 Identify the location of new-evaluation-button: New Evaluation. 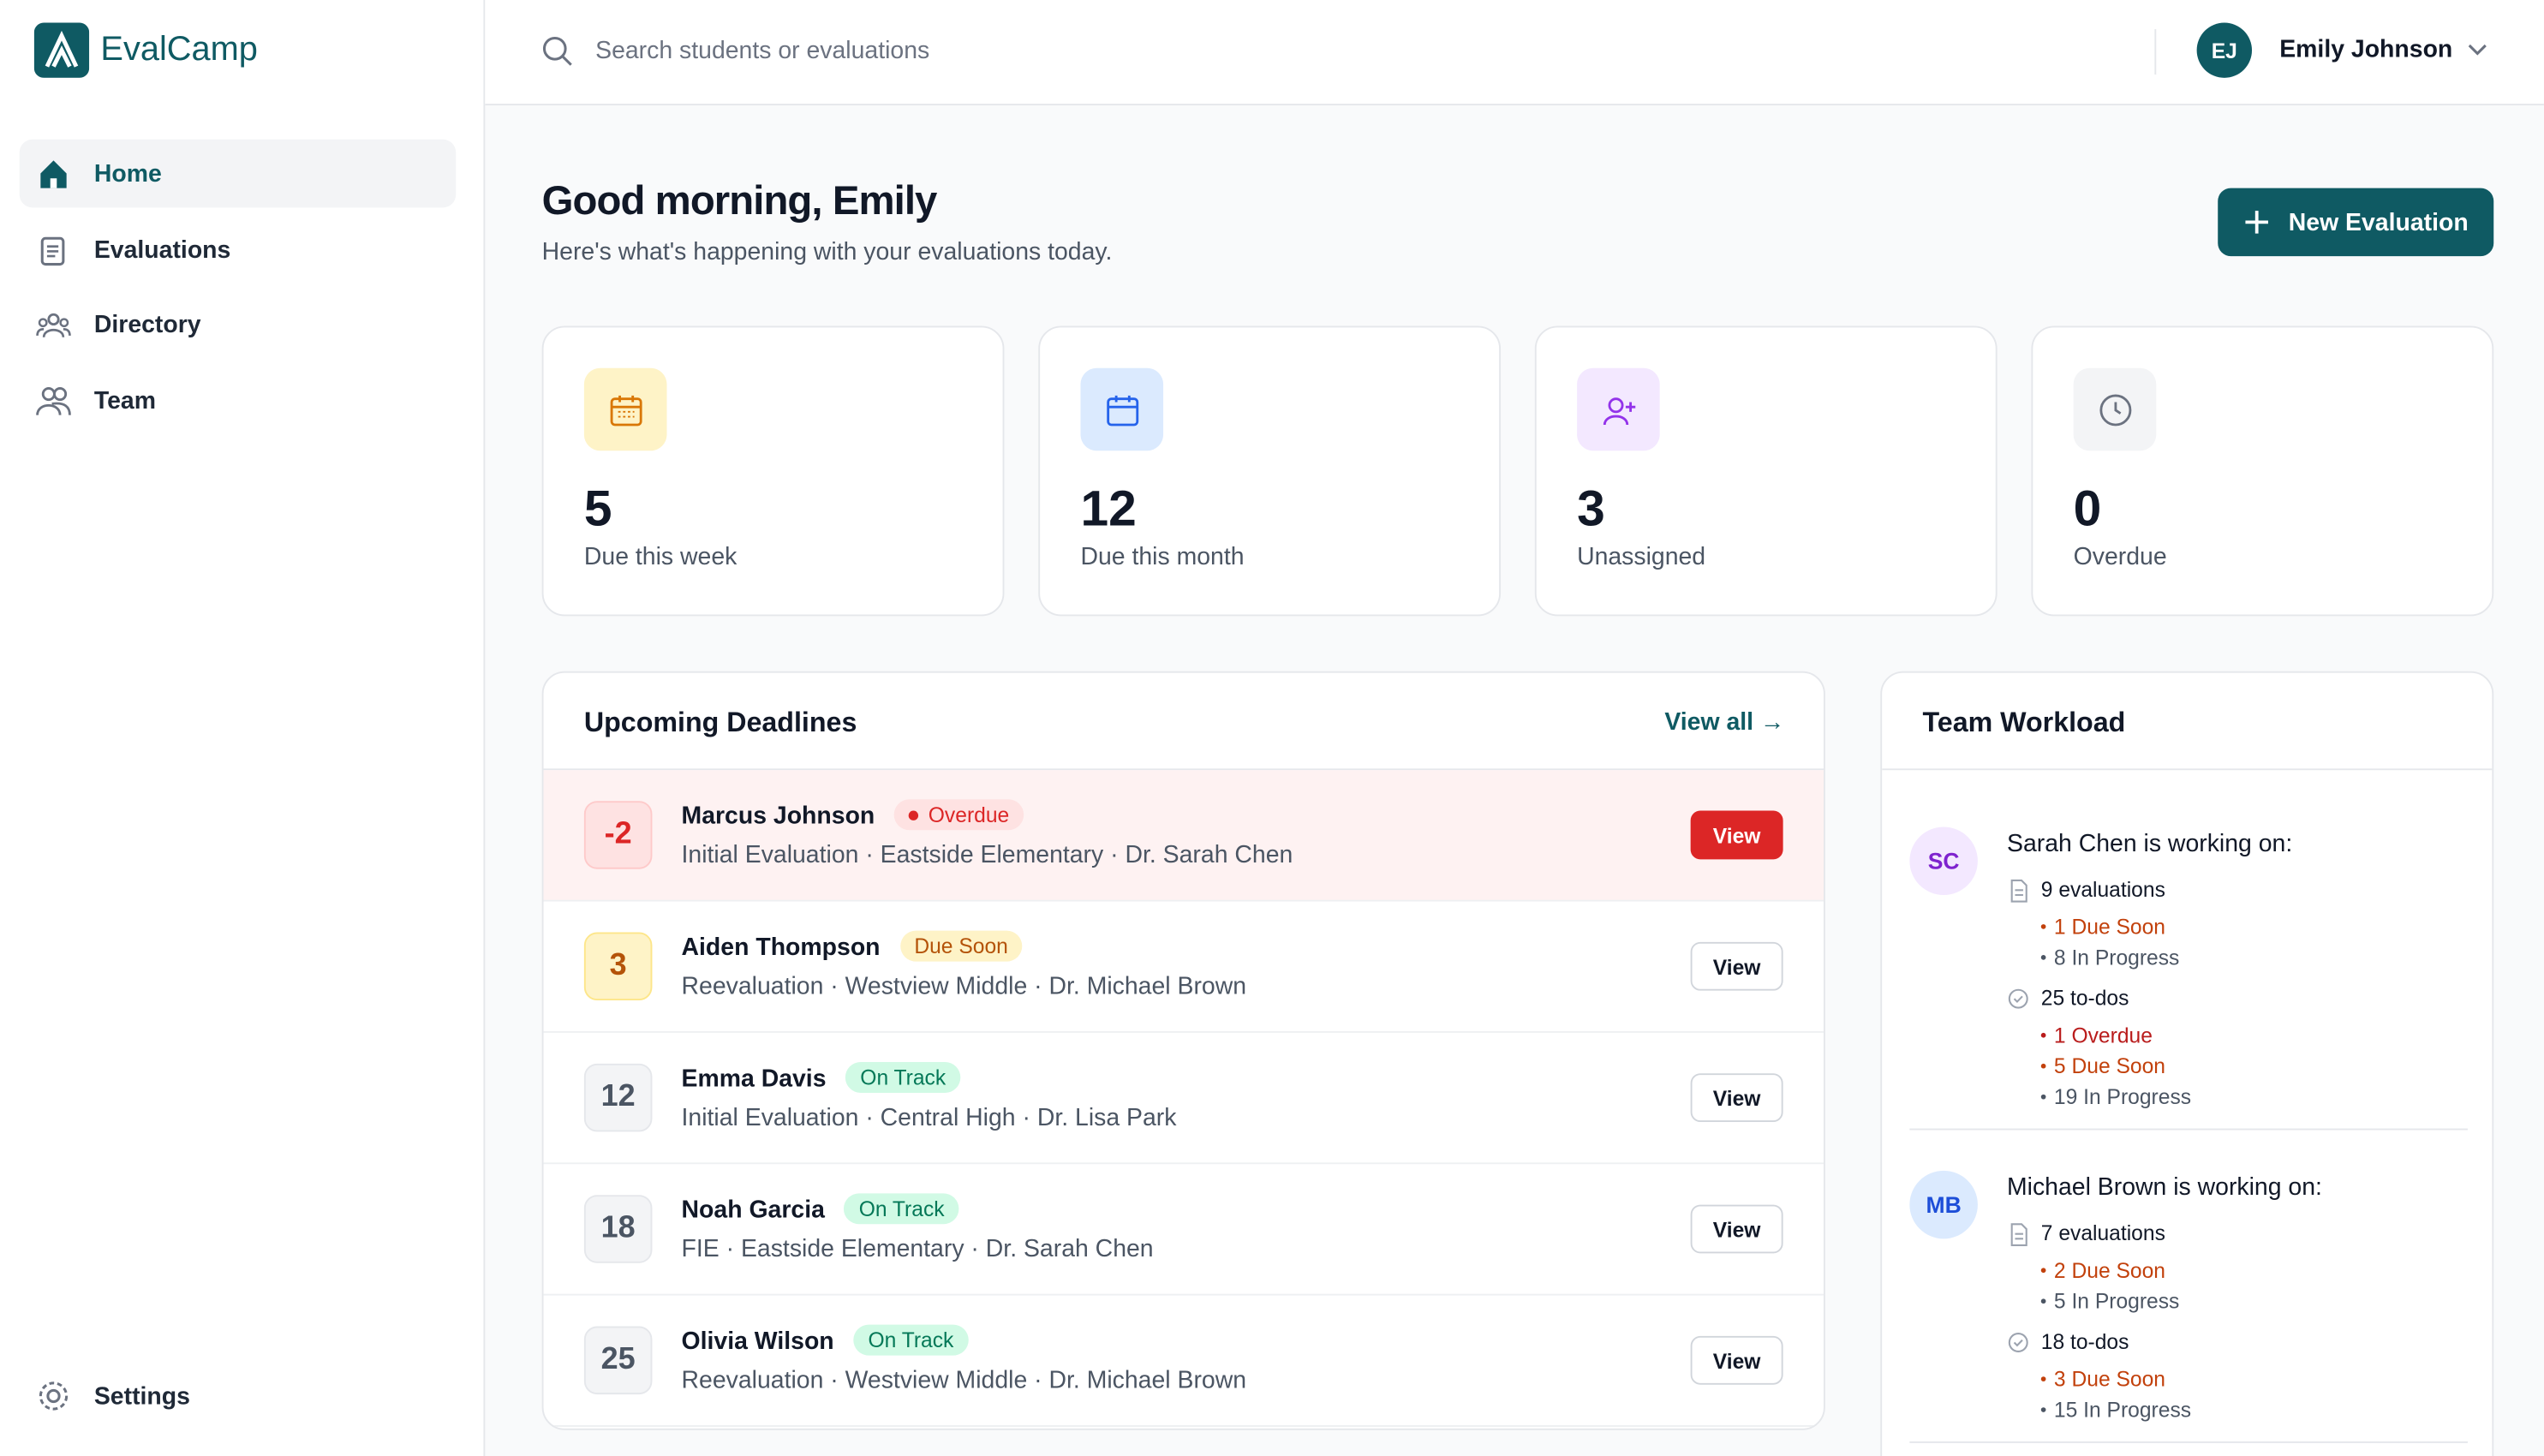
(2356, 223).